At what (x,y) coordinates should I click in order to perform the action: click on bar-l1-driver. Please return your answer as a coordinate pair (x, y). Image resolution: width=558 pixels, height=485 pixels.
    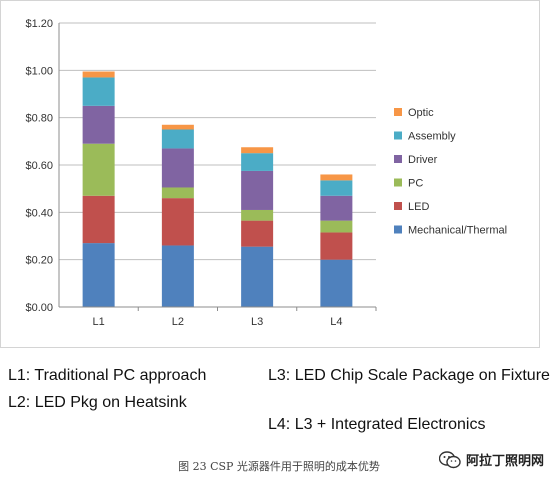
    Looking at the image, I should click on (98, 124).